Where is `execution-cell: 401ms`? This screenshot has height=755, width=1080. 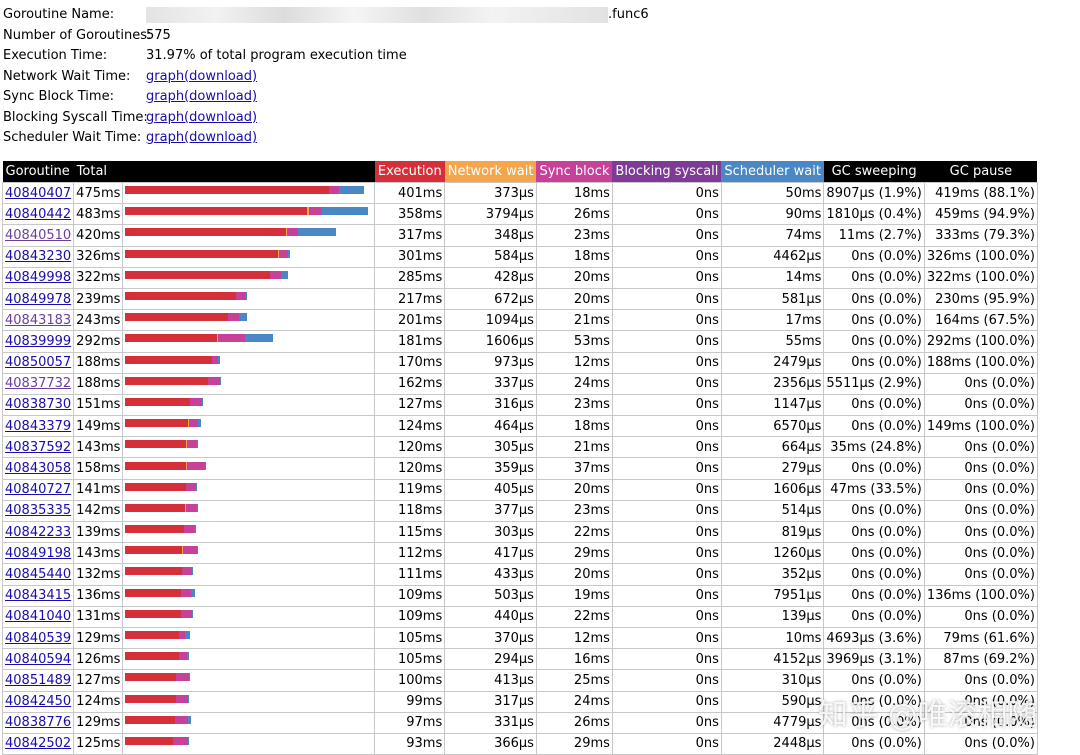
execution-cell: 401ms is located at coordinates (410, 193).